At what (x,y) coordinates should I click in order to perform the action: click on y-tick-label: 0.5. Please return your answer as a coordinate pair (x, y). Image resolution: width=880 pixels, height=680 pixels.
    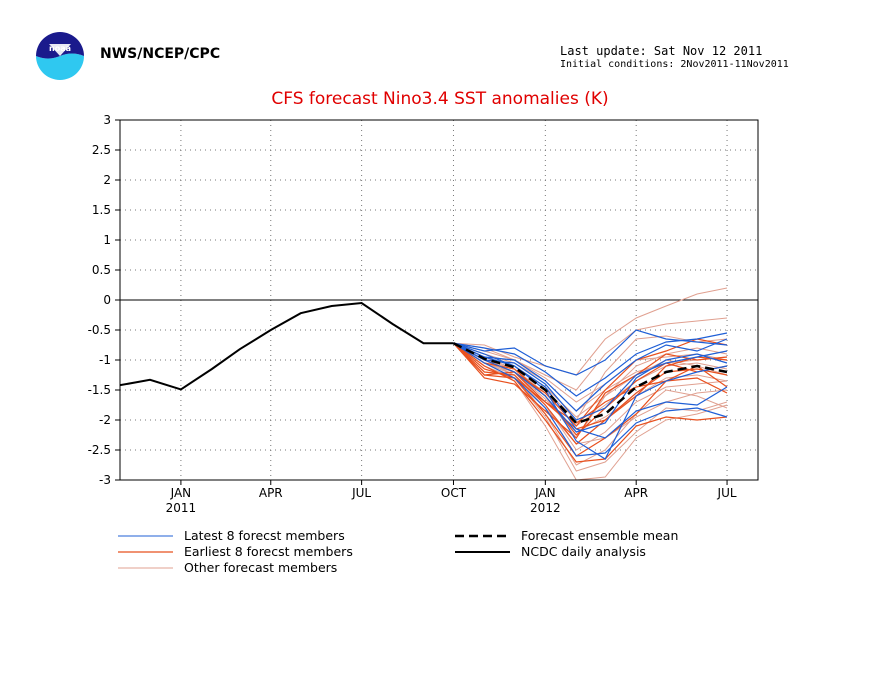
    Looking at the image, I should click on (101, 270).